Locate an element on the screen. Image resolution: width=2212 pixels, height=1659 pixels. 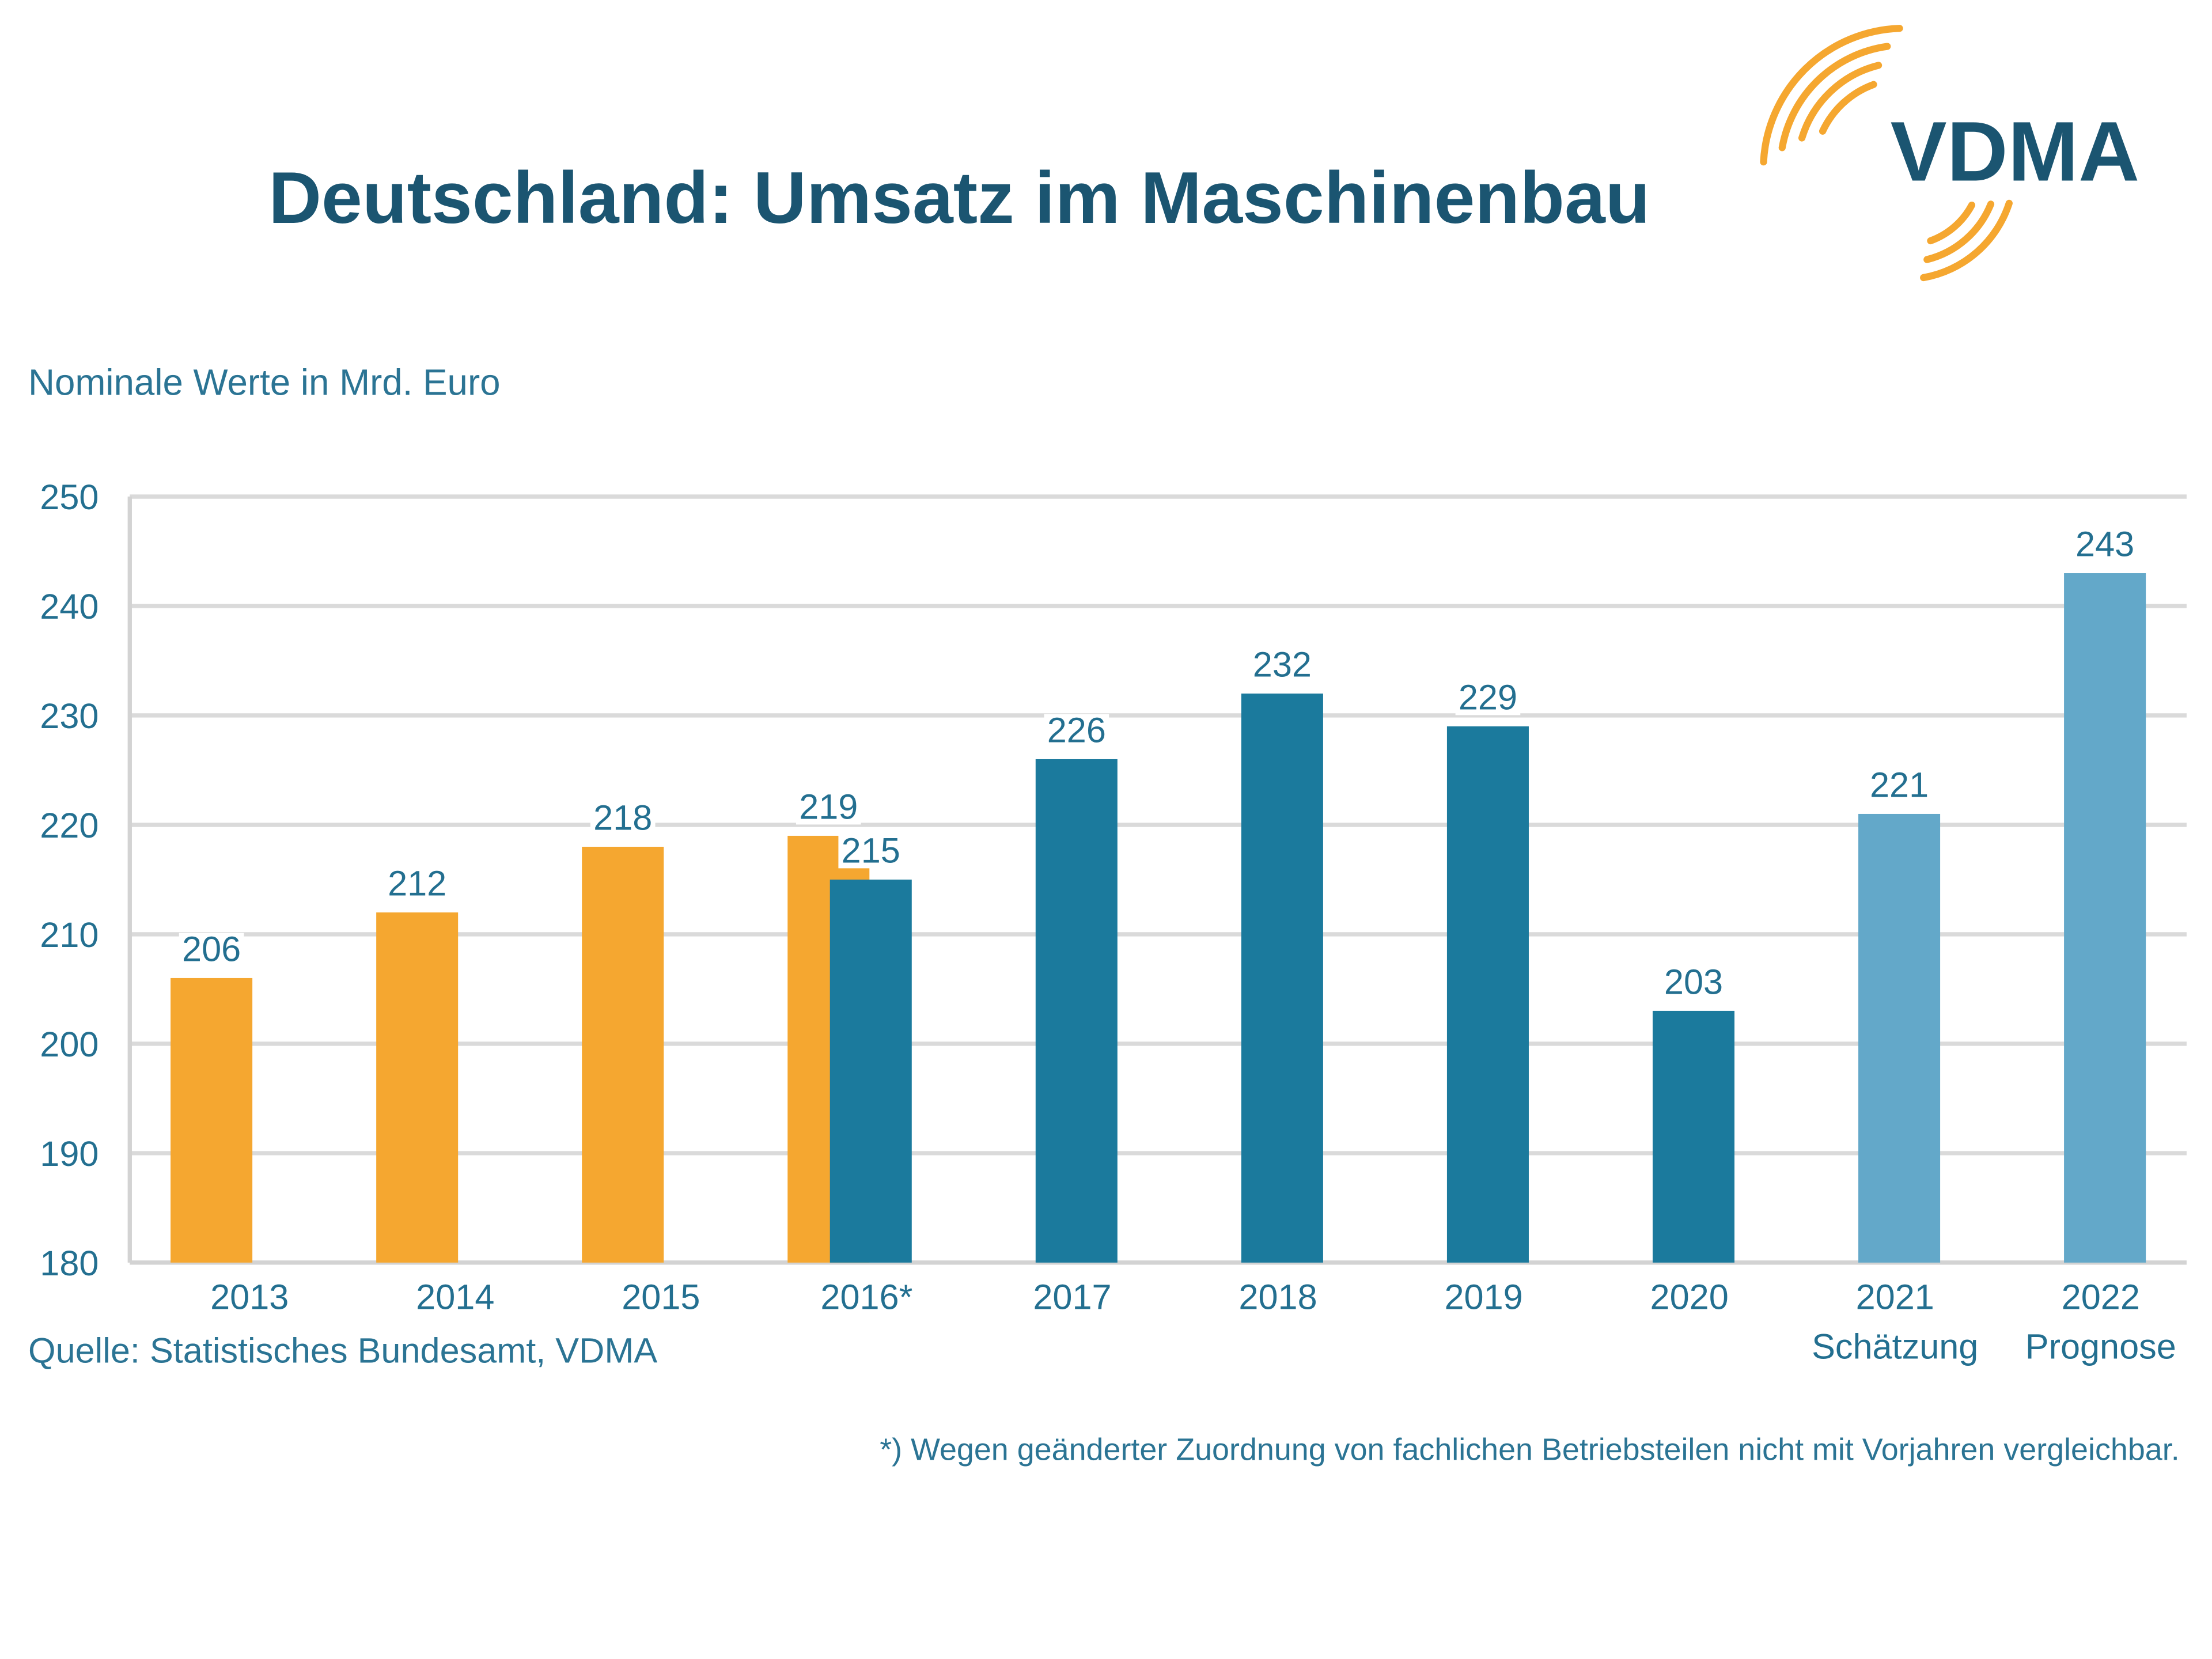
x-tick-label-2020: 2020 is located at coordinates (1689, 1297).